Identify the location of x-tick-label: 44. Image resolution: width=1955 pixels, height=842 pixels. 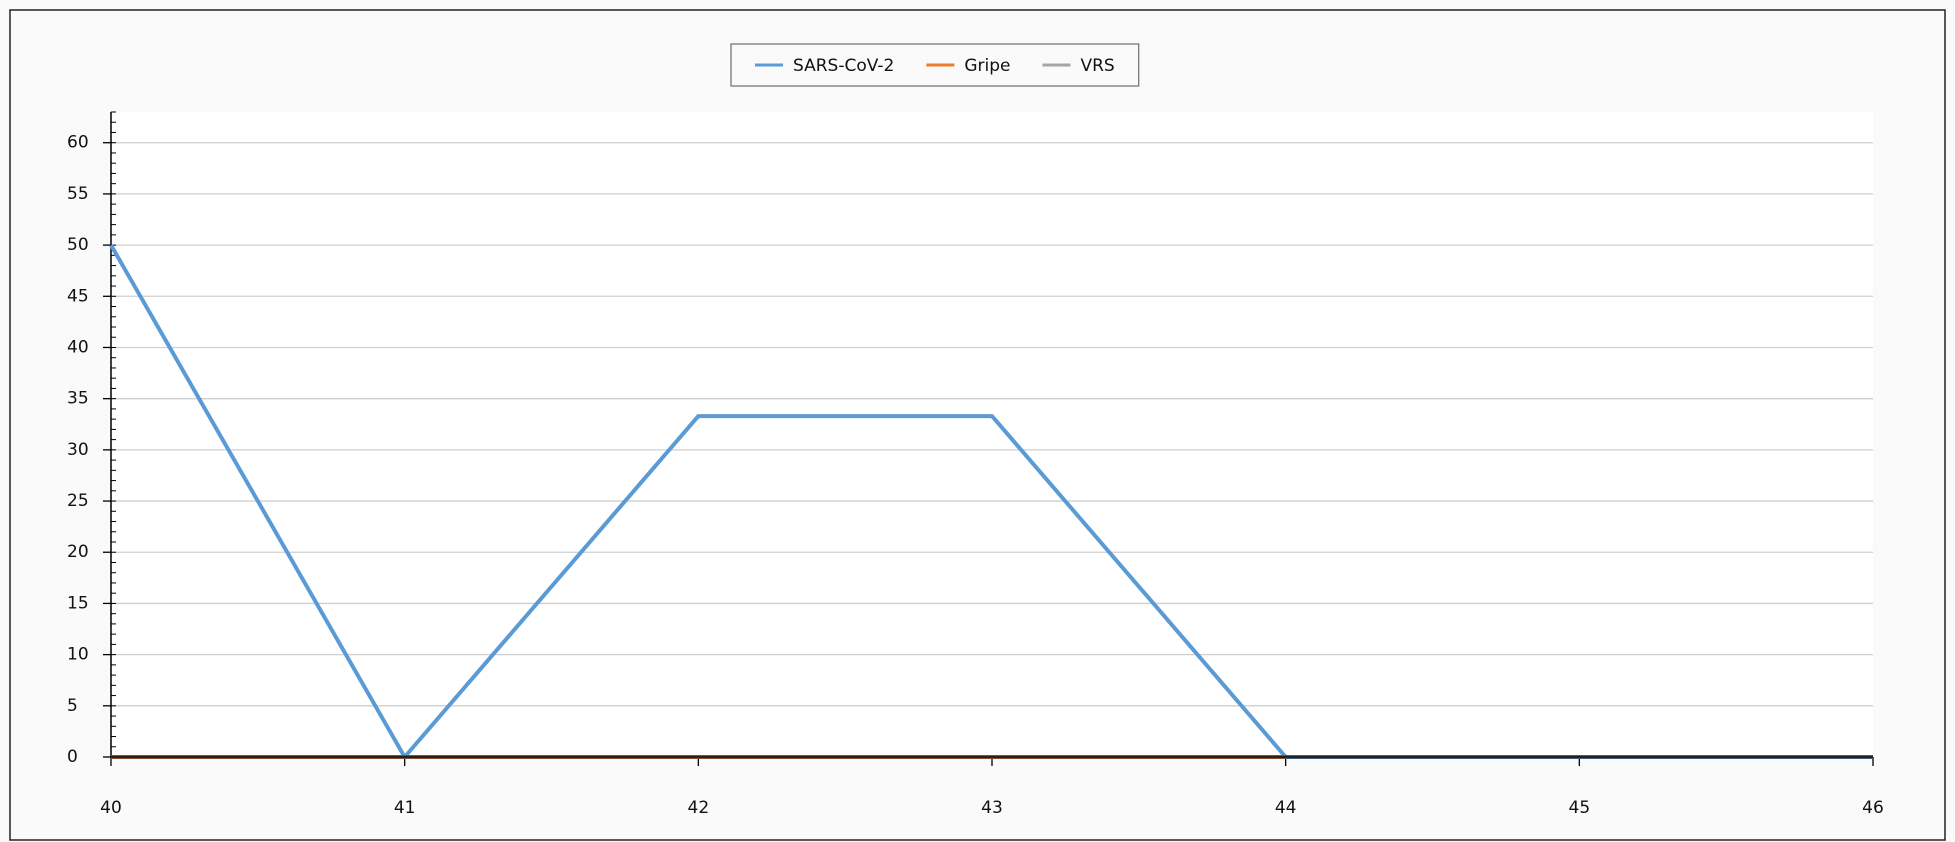
(1286, 808).